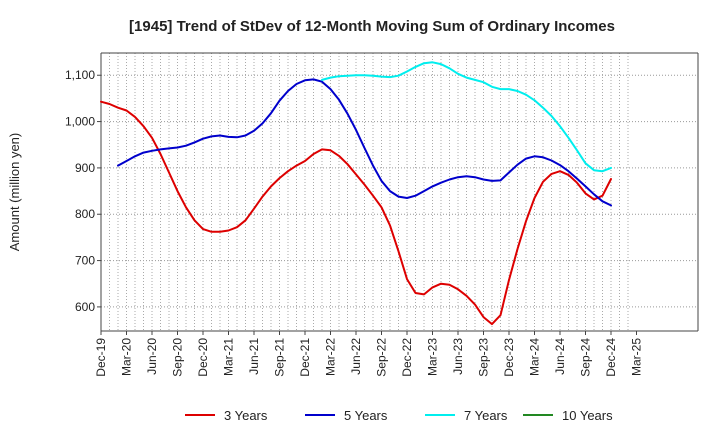 The width and height of the screenshot is (720, 440). I want to click on y-tick-labels: 600 700 800 900 1,000 1,100, so click(80, 191).